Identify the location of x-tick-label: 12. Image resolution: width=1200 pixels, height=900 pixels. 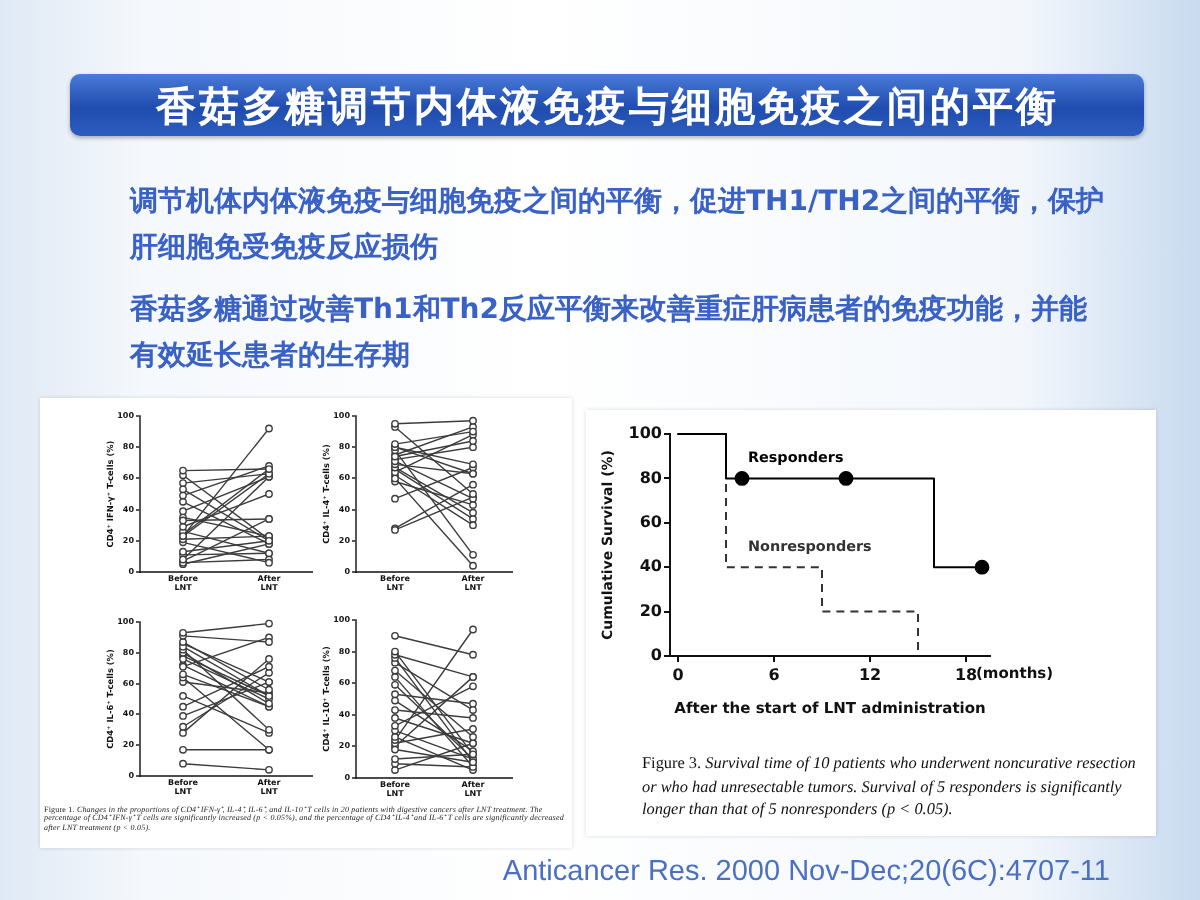
(870, 674).